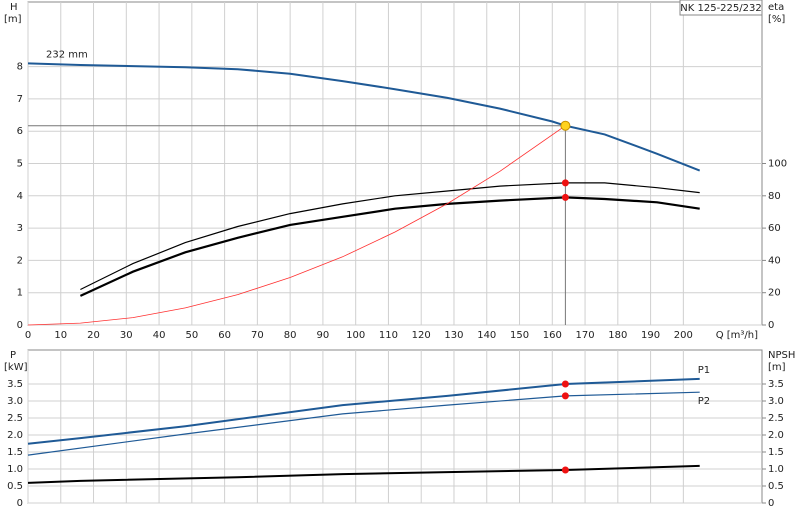 This screenshot has width=800, height=520. I want to click on y-axis-unit: [kW], so click(16, 367).